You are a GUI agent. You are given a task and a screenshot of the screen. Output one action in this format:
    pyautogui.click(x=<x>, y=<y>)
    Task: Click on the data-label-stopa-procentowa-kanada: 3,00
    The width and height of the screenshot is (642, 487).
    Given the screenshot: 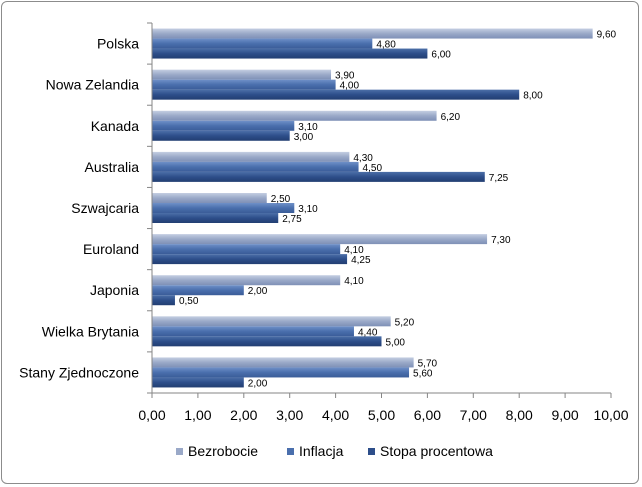 What is the action you would take?
    pyautogui.click(x=304, y=137)
    